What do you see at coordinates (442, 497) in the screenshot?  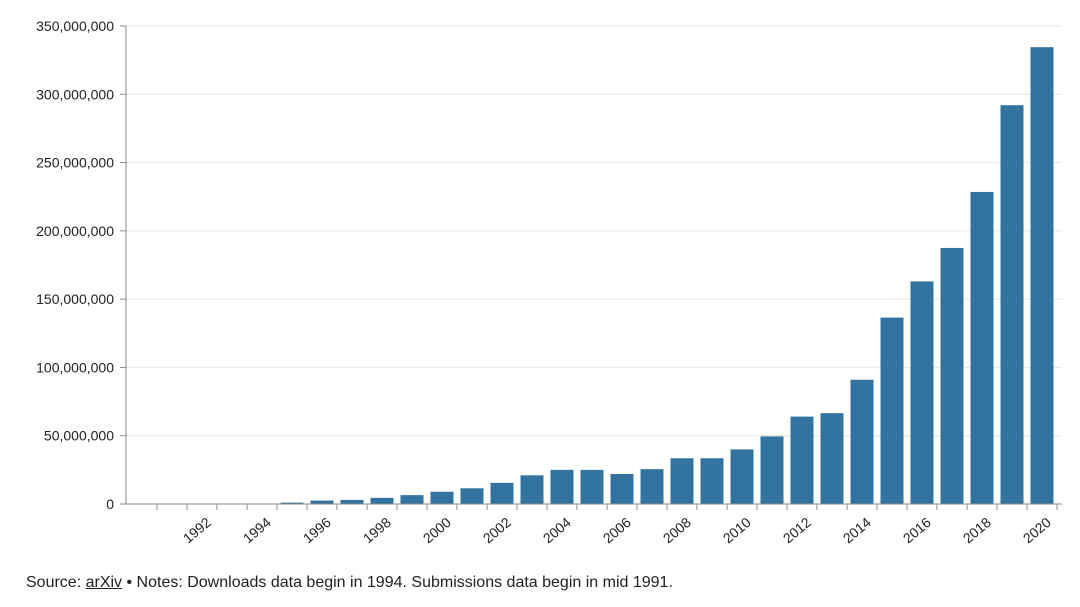 I see `bar-2000` at bounding box center [442, 497].